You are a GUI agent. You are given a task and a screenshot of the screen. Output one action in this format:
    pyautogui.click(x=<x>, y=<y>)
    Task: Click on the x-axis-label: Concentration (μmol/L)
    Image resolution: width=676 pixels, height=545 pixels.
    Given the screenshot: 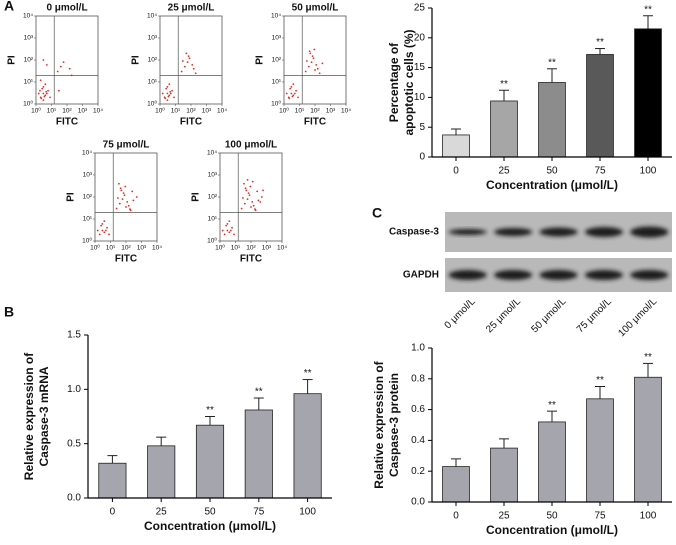 What is the action you would take?
    pyautogui.click(x=552, y=185)
    